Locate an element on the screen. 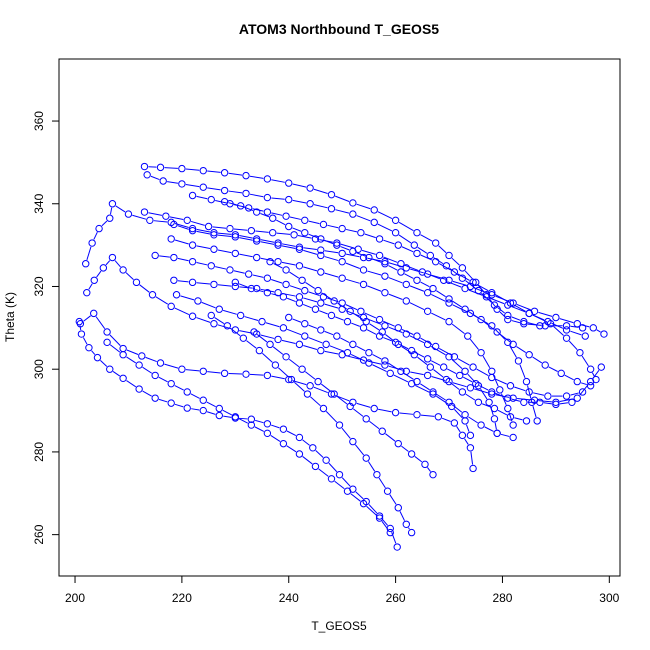 Image resolution: width=650 pixels, height=650 pixels. x-tick-label: 260 is located at coordinates (396, 598).